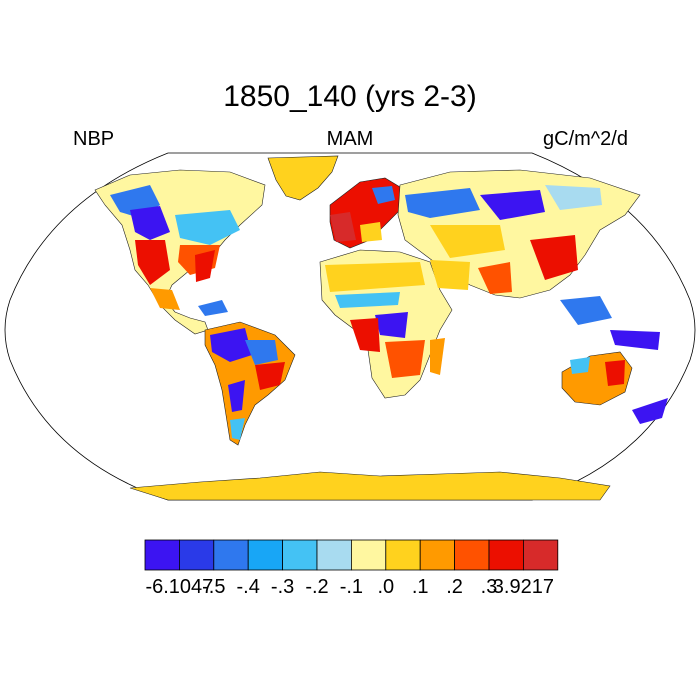 The width and height of the screenshot is (700, 700). What do you see at coordinates (250, 383) in the screenshot?
I see `south-america` at bounding box center [250, 383].